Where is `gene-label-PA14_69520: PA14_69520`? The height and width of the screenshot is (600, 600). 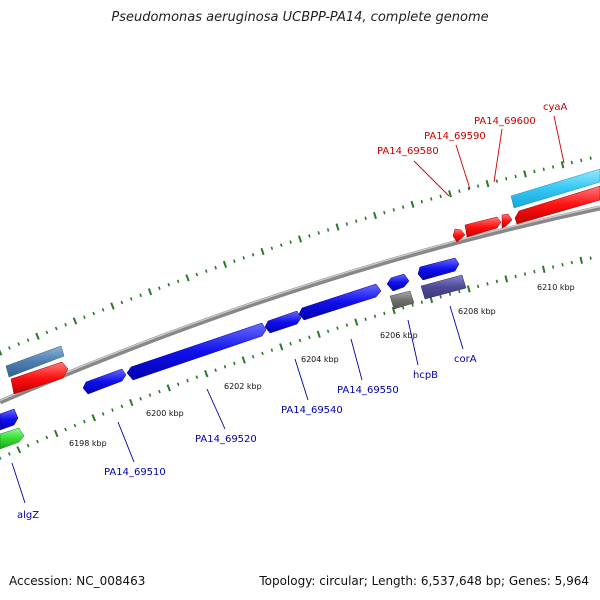
gene-label-PA14_69520: PA14_69520 is located at coordinates (226, 439).